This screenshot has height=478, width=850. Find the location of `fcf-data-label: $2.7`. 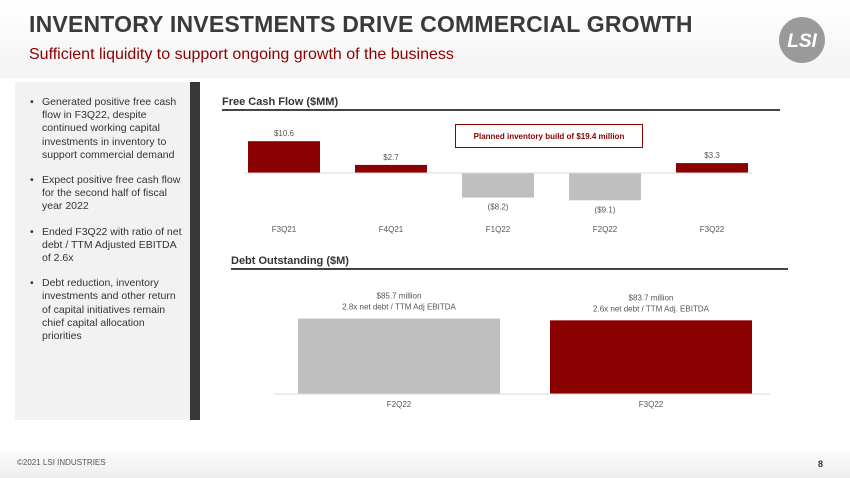

fcf-data-label: $2.7 is located at coordinates (391, 157).